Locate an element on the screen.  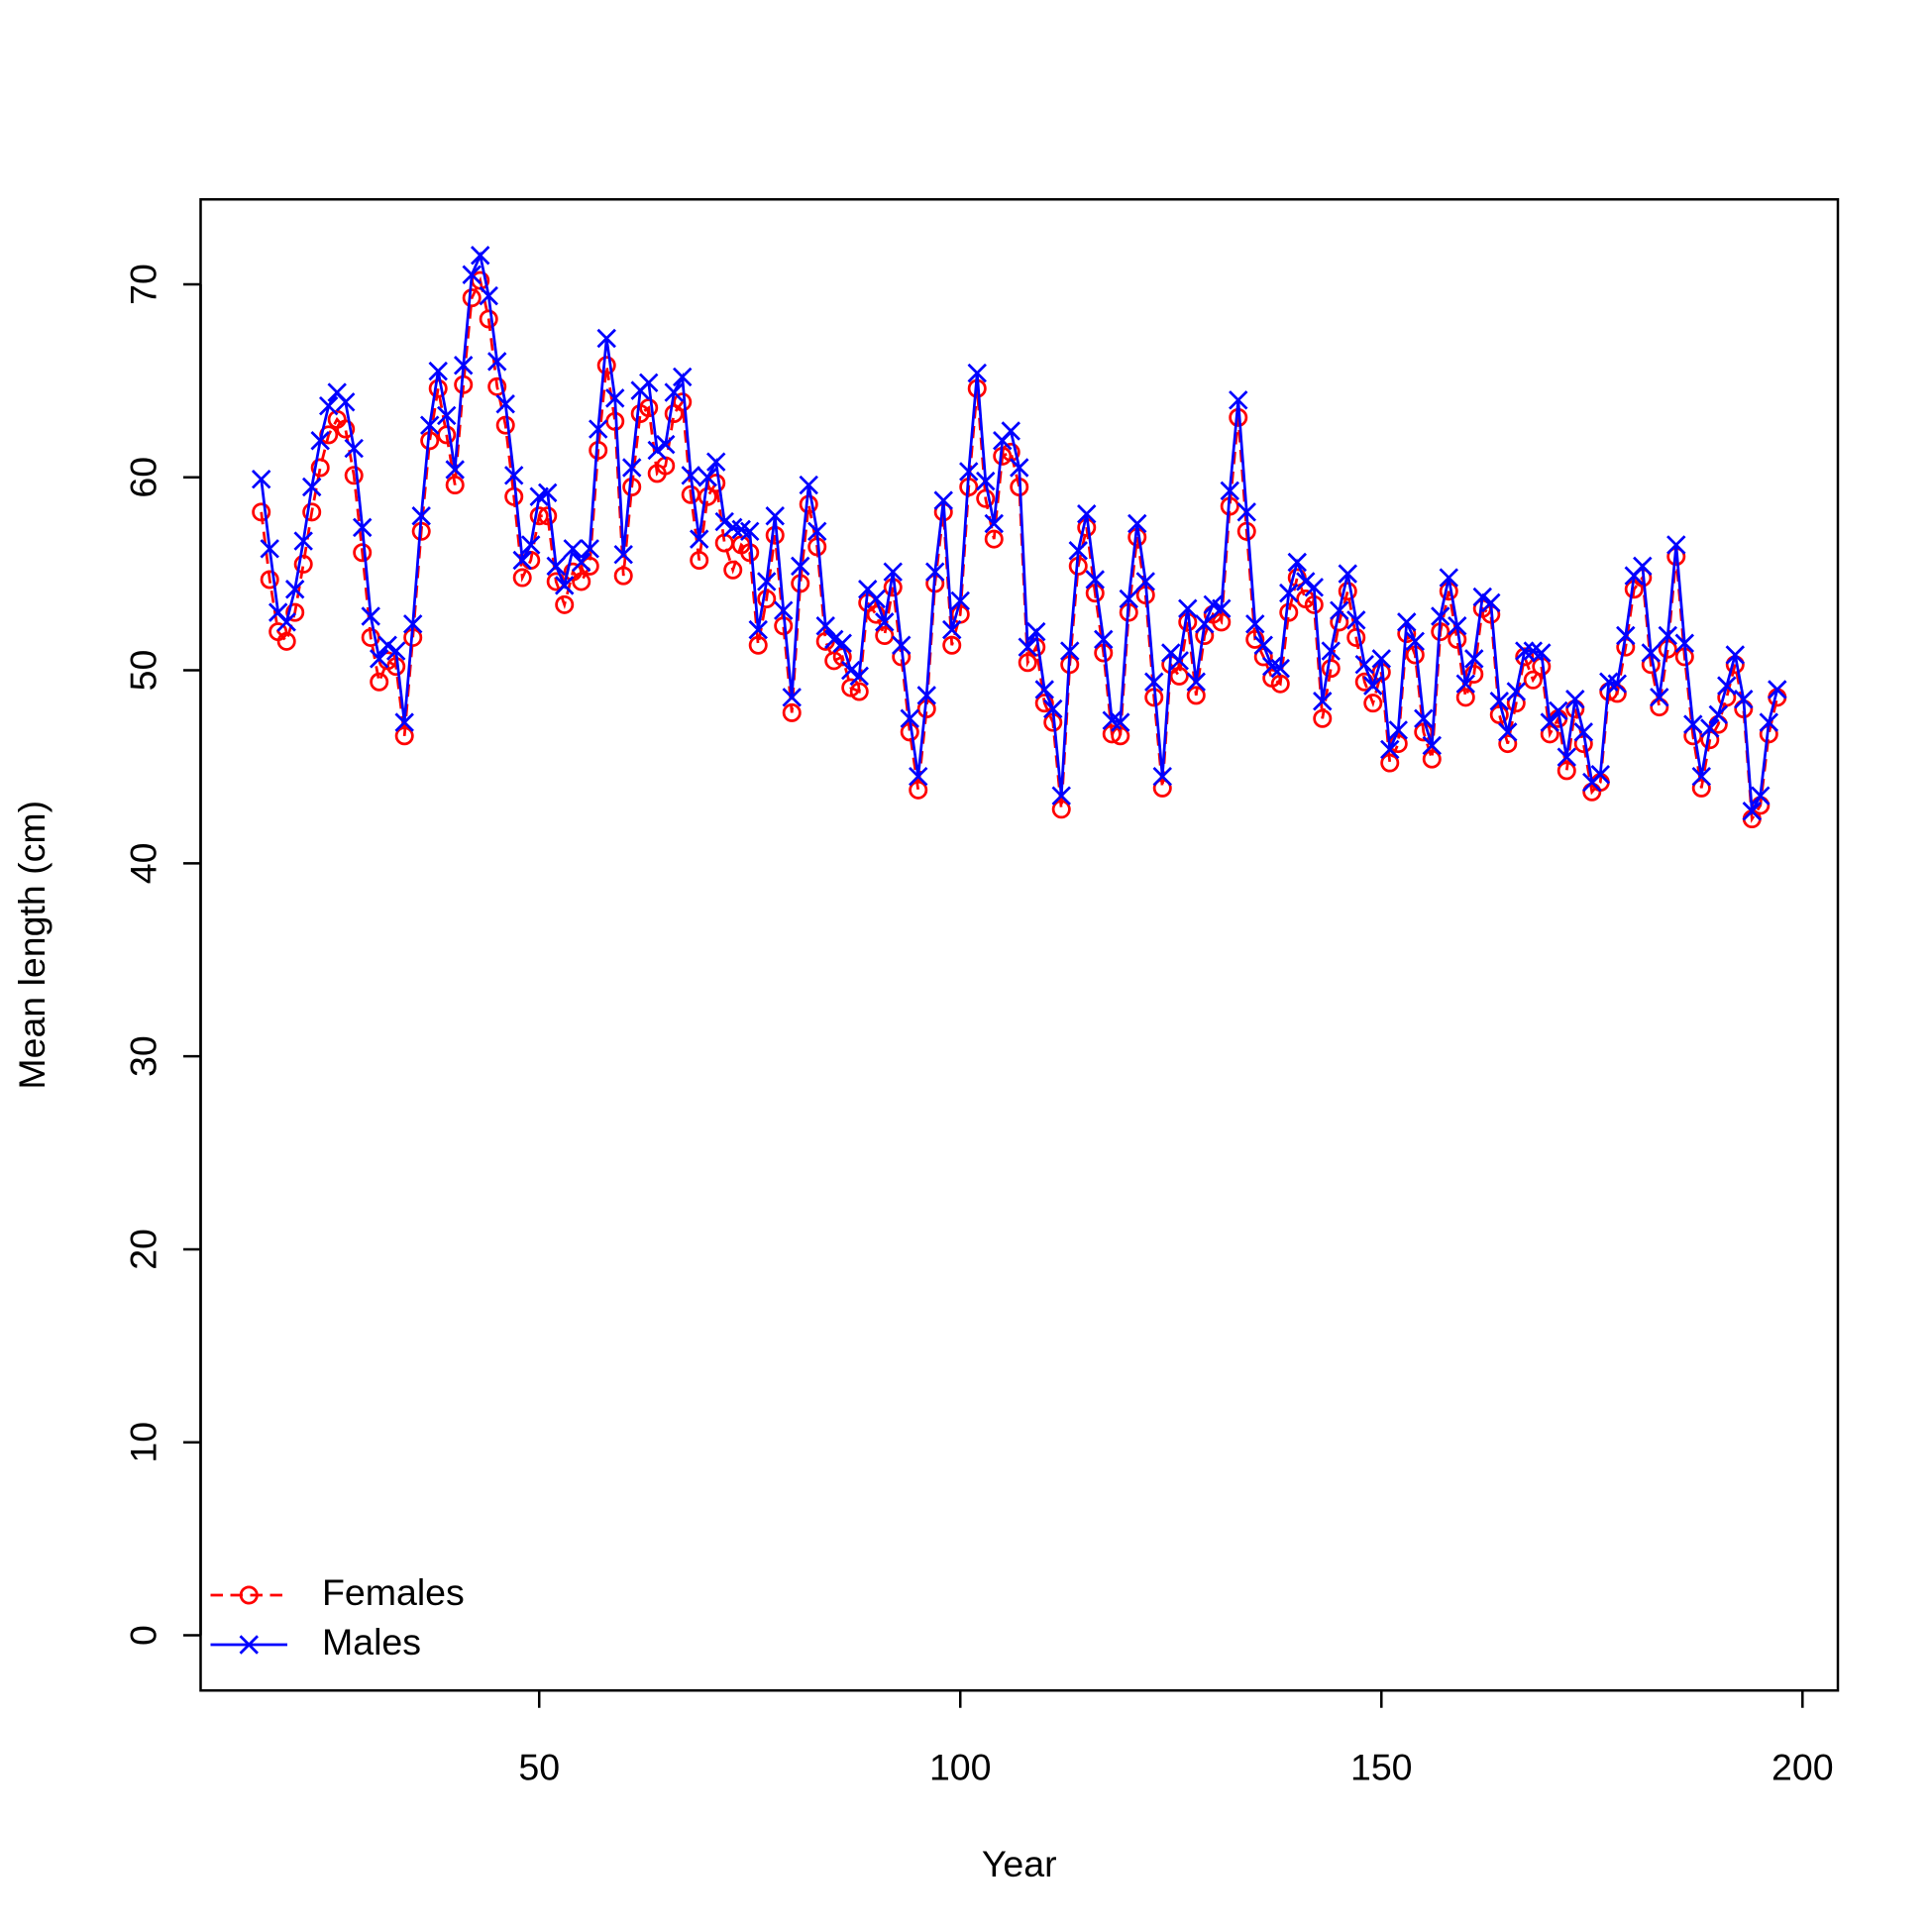
legend-marker is located at coordinates (249, 1645).